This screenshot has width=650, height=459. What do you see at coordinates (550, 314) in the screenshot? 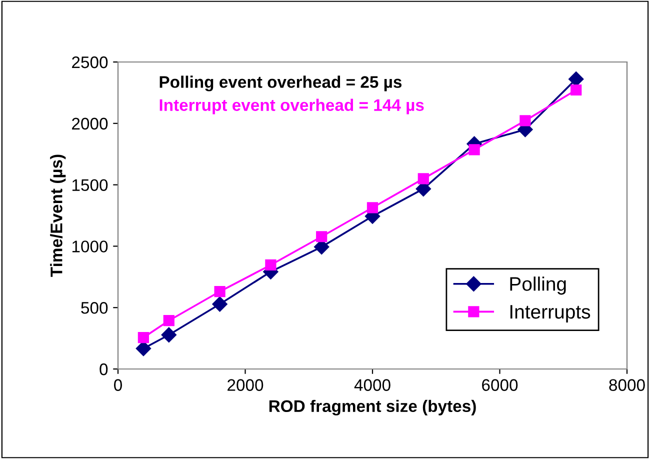
I see `legend-label: Interrupts` at bounding box center [550, 314].